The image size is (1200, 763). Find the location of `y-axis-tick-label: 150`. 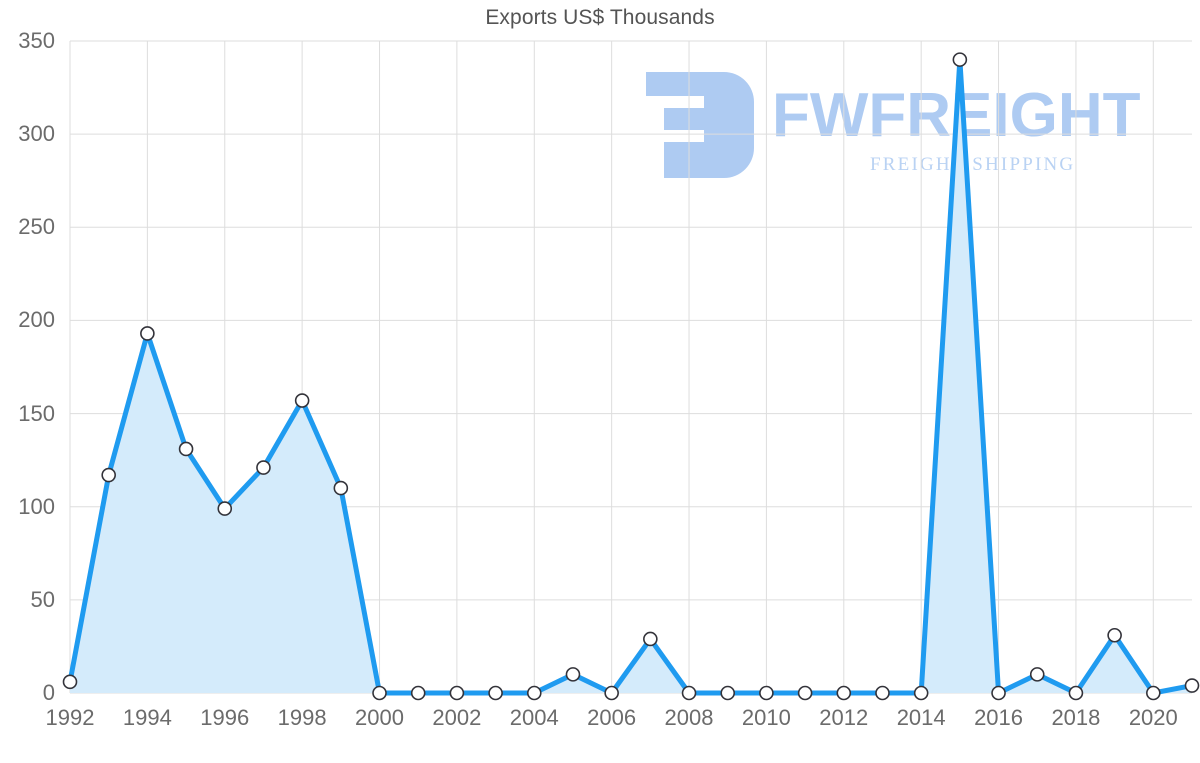

y-axis-tick-label: 150 is located at coordinates (36, 413).